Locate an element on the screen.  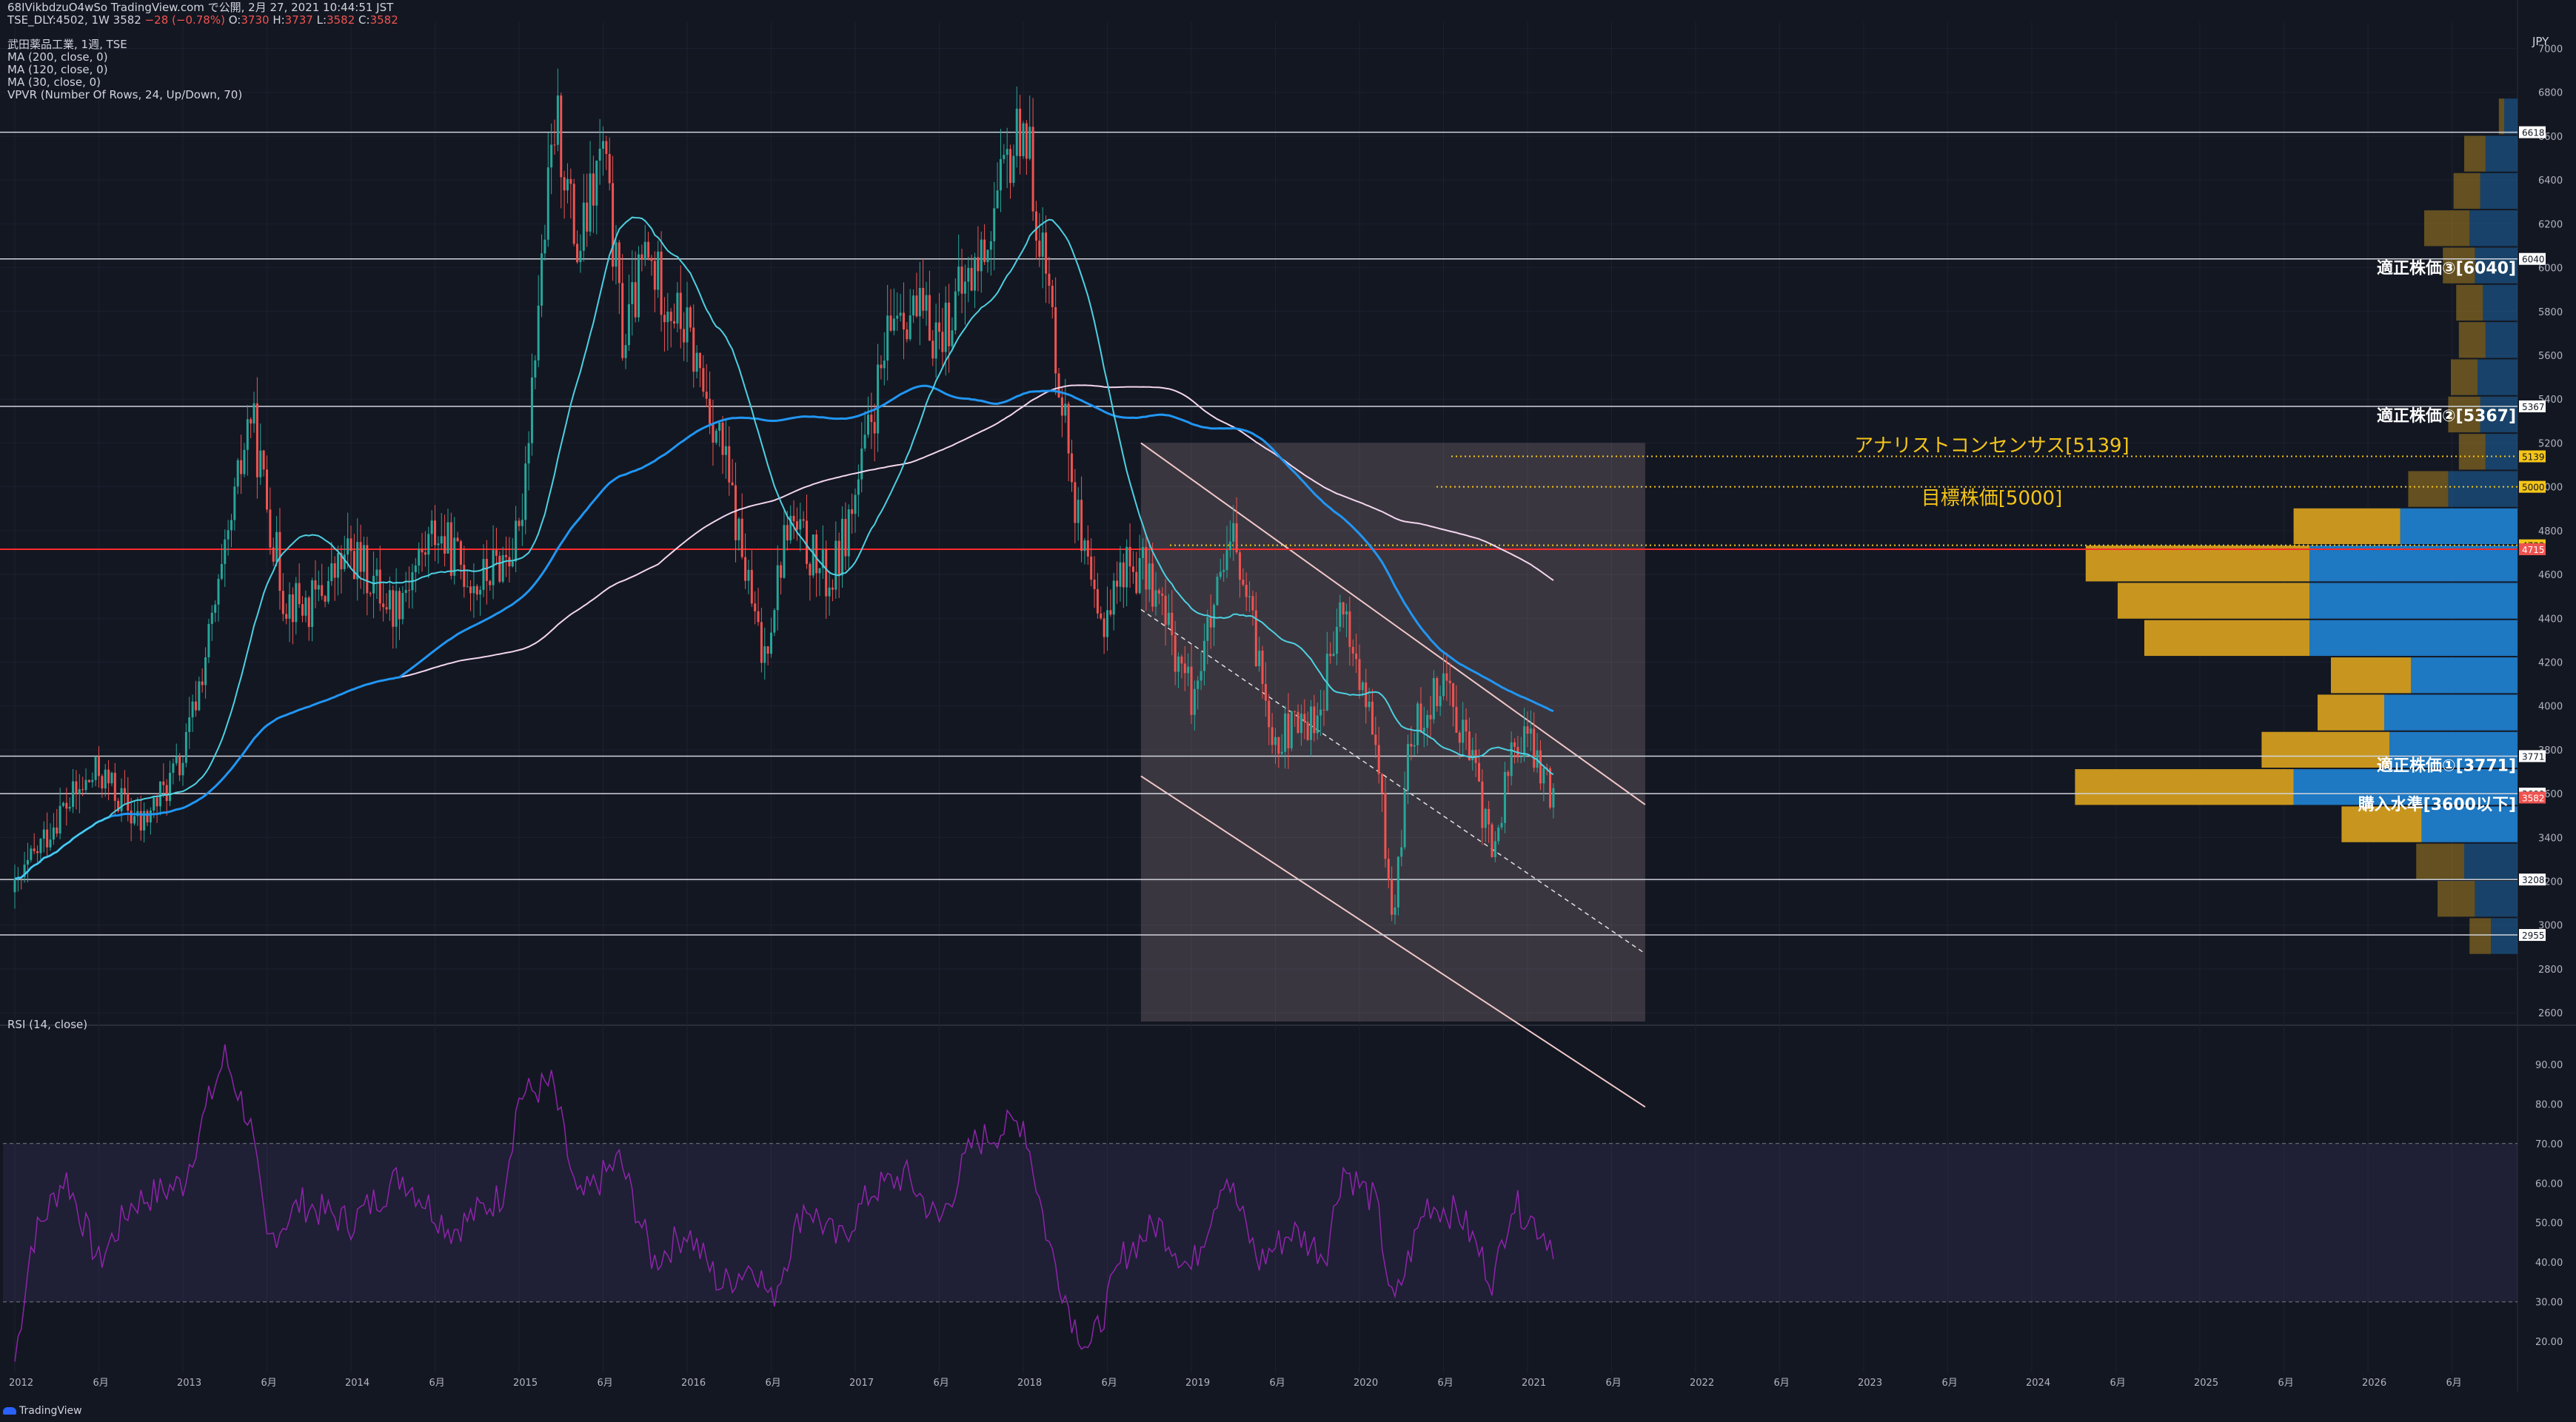
change-value: −28 (−0.78%) is located at coordinates (184, 20).